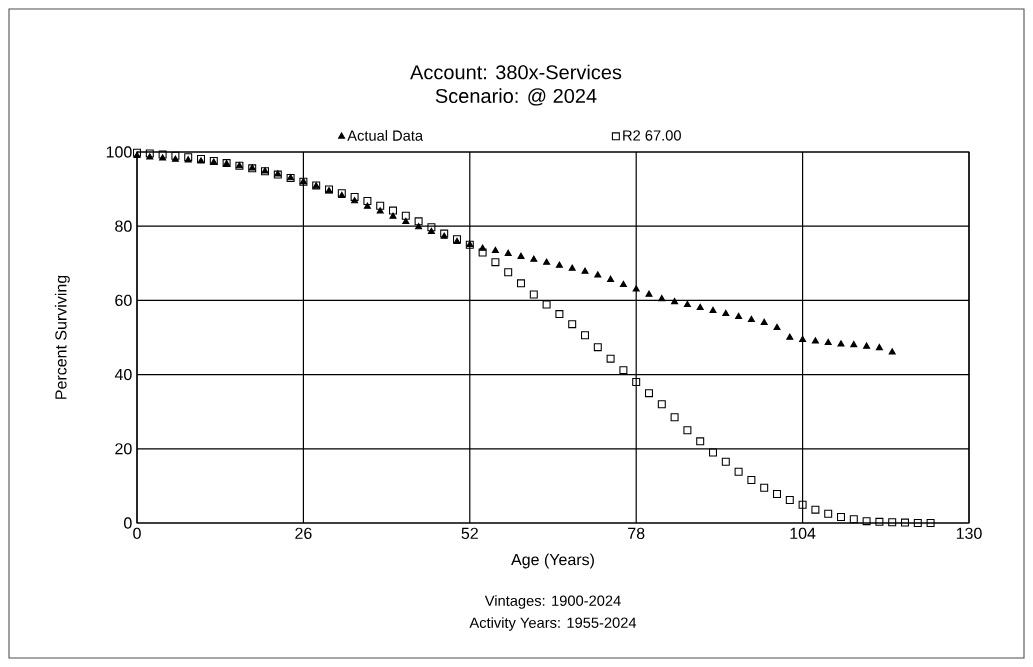 The height and width of the screenshot is (667, 1033). Describe the element at coordinates (552, 602) in the screenshot. I see `text: Vintages: 1900-2024` at that location.